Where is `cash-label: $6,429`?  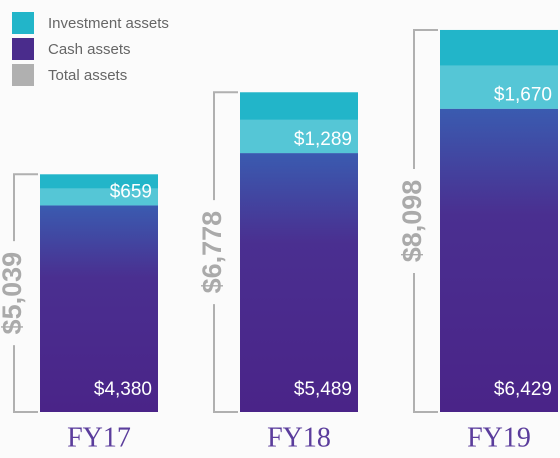
cash-label: $6,429 is located at coordinates (523, 389).